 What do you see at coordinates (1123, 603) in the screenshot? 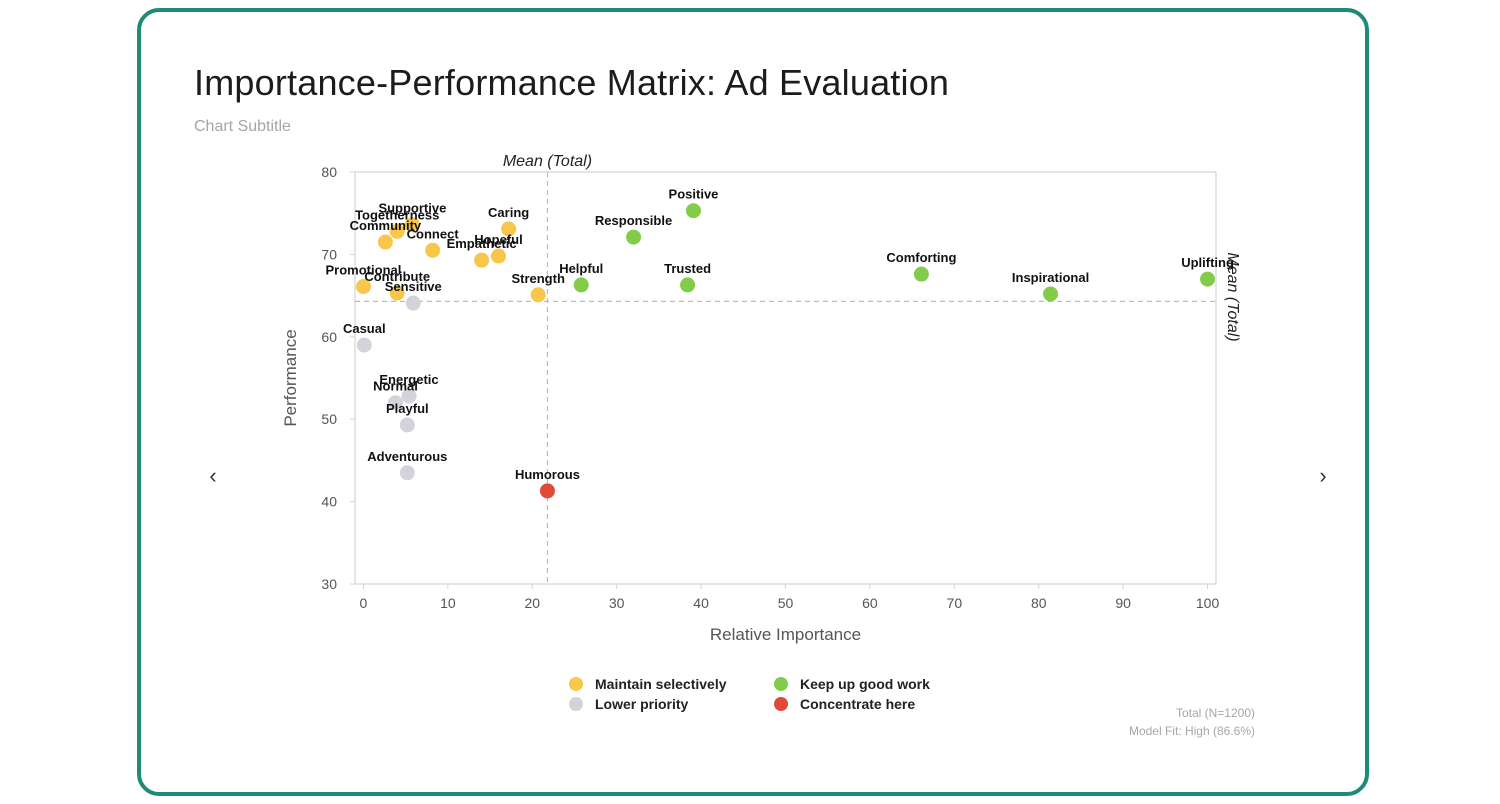
I see `x-tick-label: 90` at bounding box center [1123, 603].